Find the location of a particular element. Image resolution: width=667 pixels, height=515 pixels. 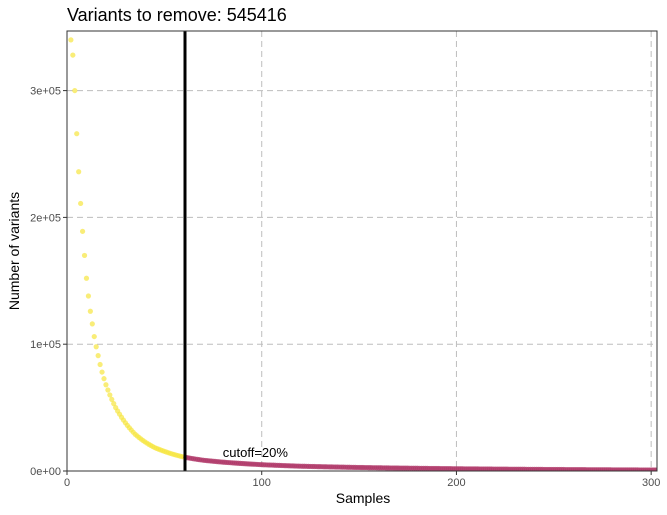

x-tick-label-1: 100 is located at coordinates (262, 483).